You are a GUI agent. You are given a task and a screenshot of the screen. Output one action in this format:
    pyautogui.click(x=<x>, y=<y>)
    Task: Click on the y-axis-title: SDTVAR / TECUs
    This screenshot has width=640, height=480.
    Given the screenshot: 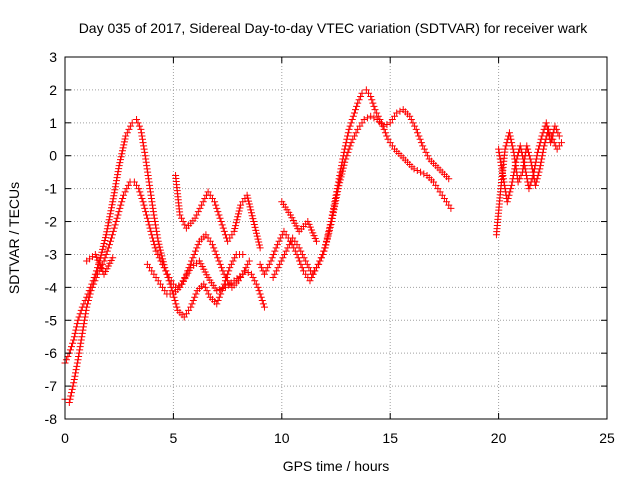 What is the action you would take?
    pyautogui.click(x=14, y=238)
    